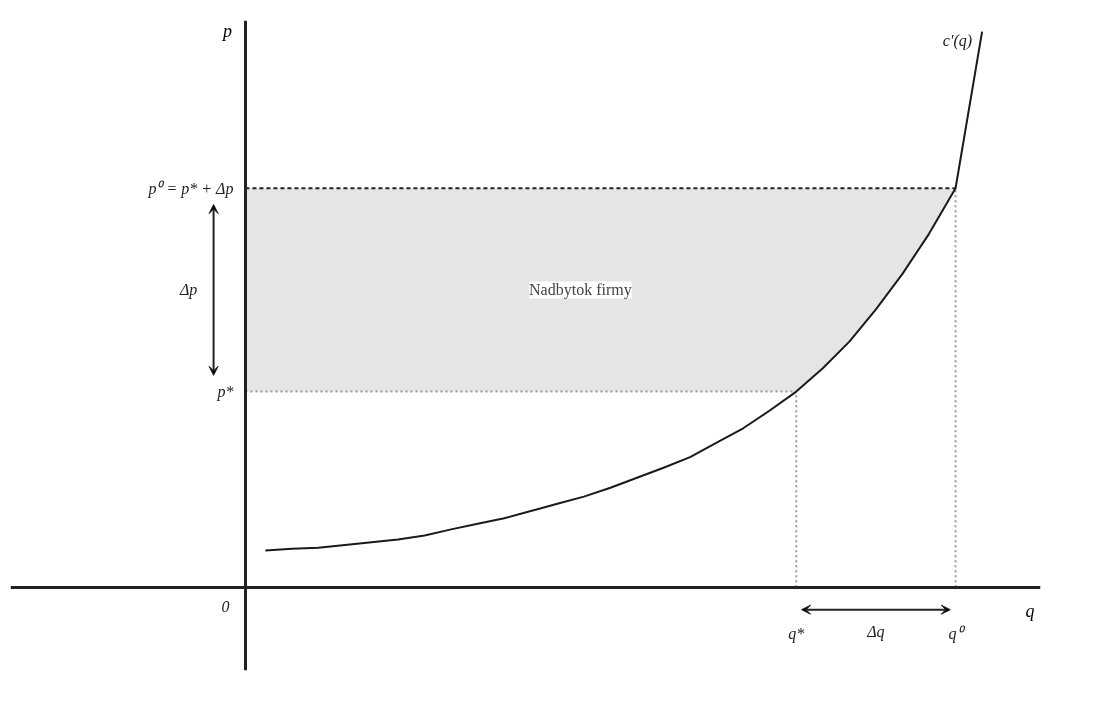 Image resolution: width=1099 pixels, height=705 pixels. Describe the element at coordinates (796, 634) in the screenshot. I see `x-tick-label: q*` at that location.